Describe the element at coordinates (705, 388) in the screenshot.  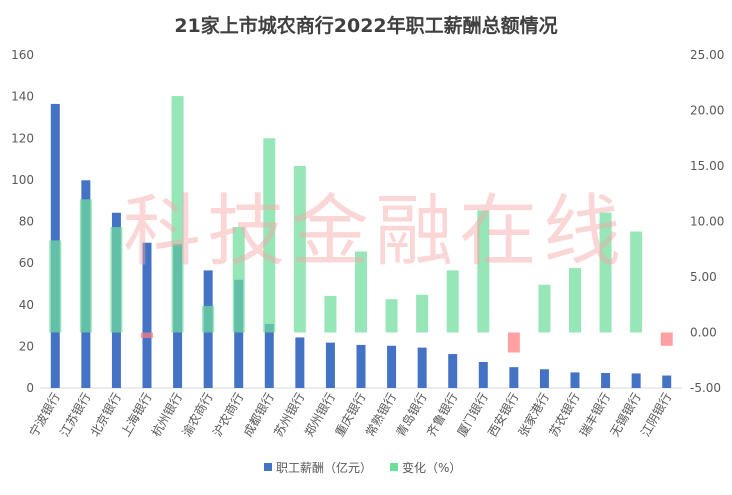
I see `right-axis-tick: -5.00` at that location.